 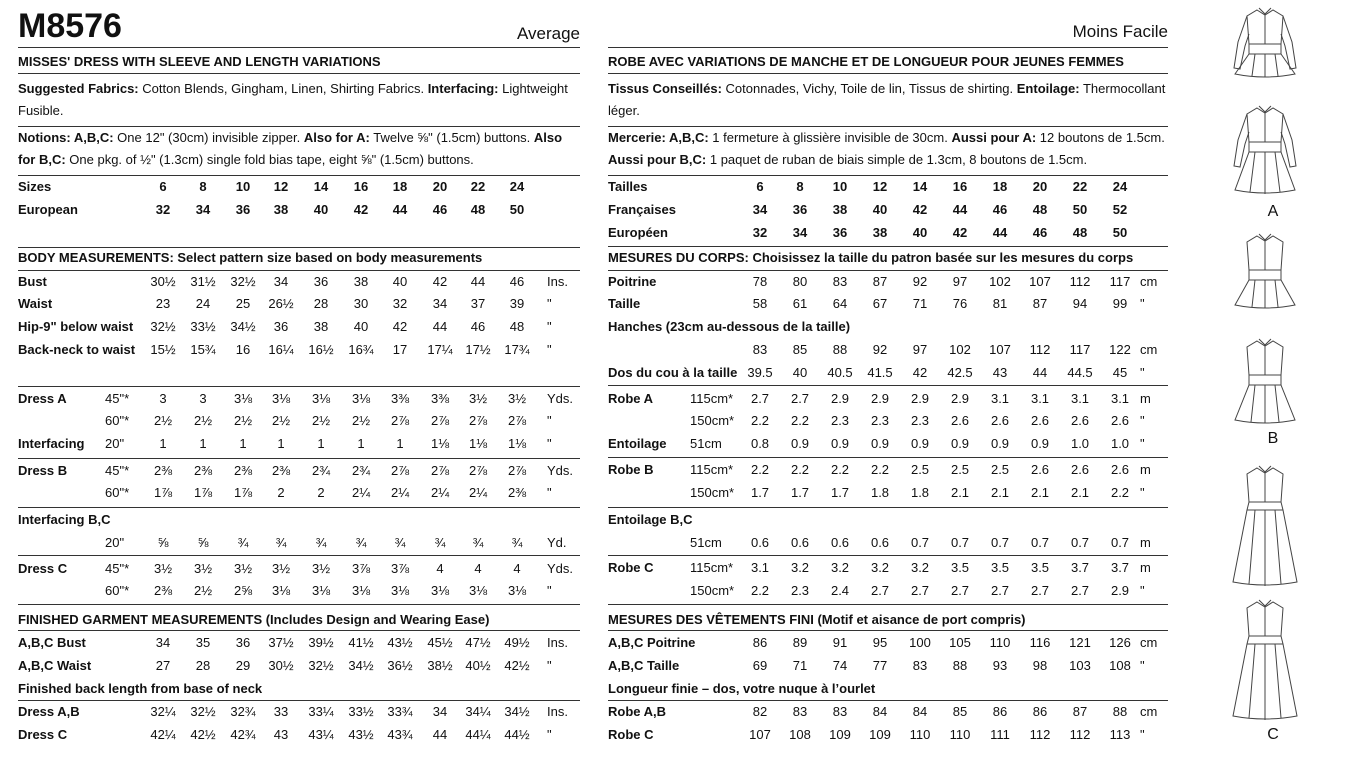 I want to click on cell: 71, so click(x=800, y=665).